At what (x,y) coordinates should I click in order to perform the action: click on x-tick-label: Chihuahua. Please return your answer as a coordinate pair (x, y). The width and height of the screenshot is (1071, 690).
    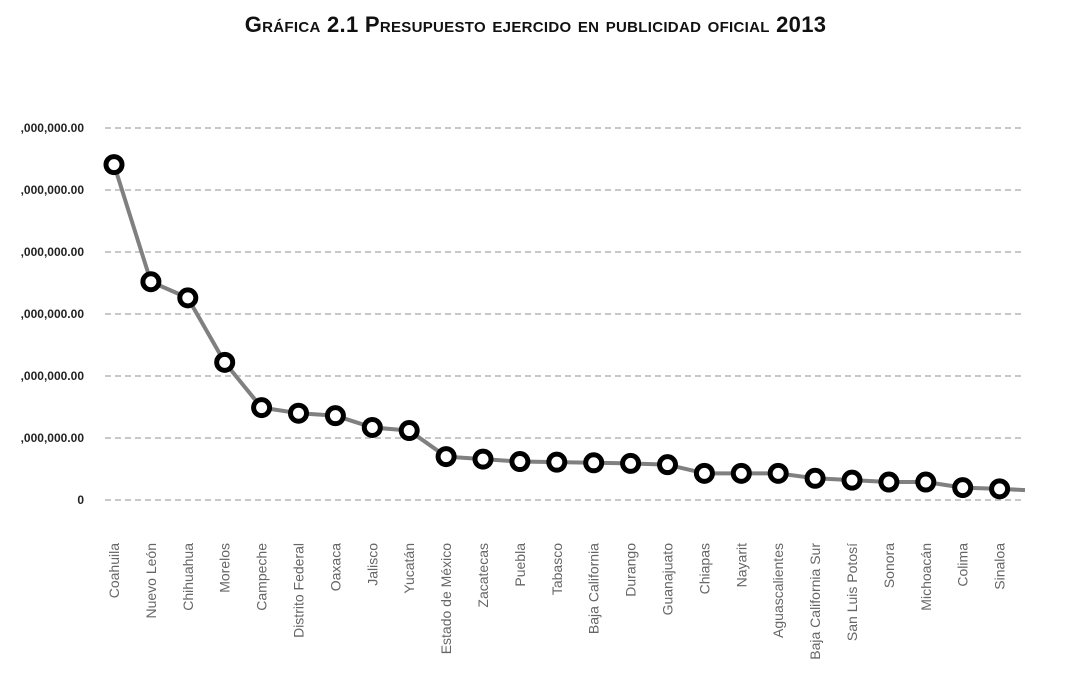
    Looking at the image, I should click on (188, 577).